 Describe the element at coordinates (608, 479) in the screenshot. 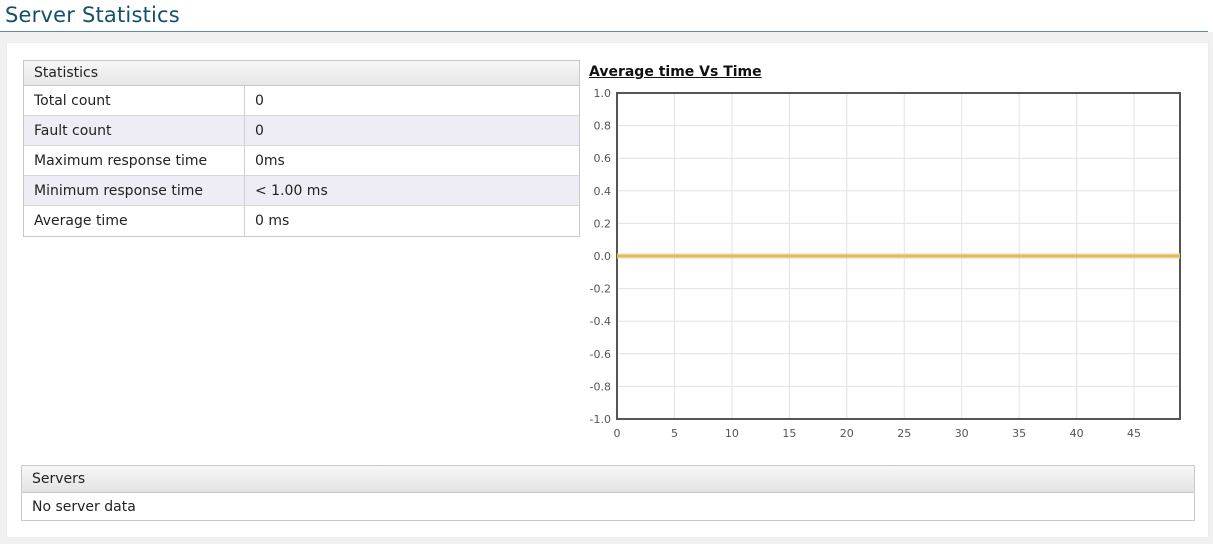

I see `servers-header: Servers` at that location.